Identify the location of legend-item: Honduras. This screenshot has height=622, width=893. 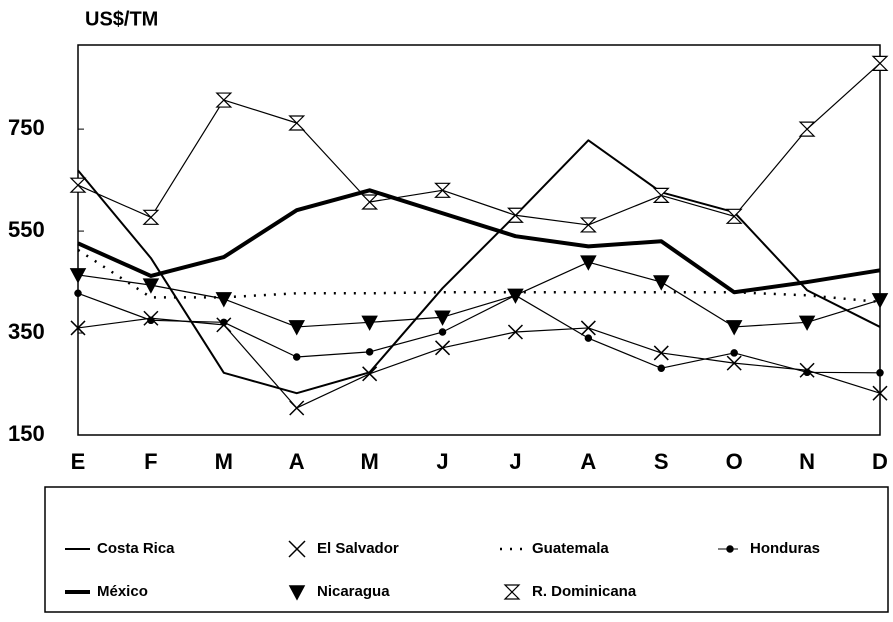
(769, 548).